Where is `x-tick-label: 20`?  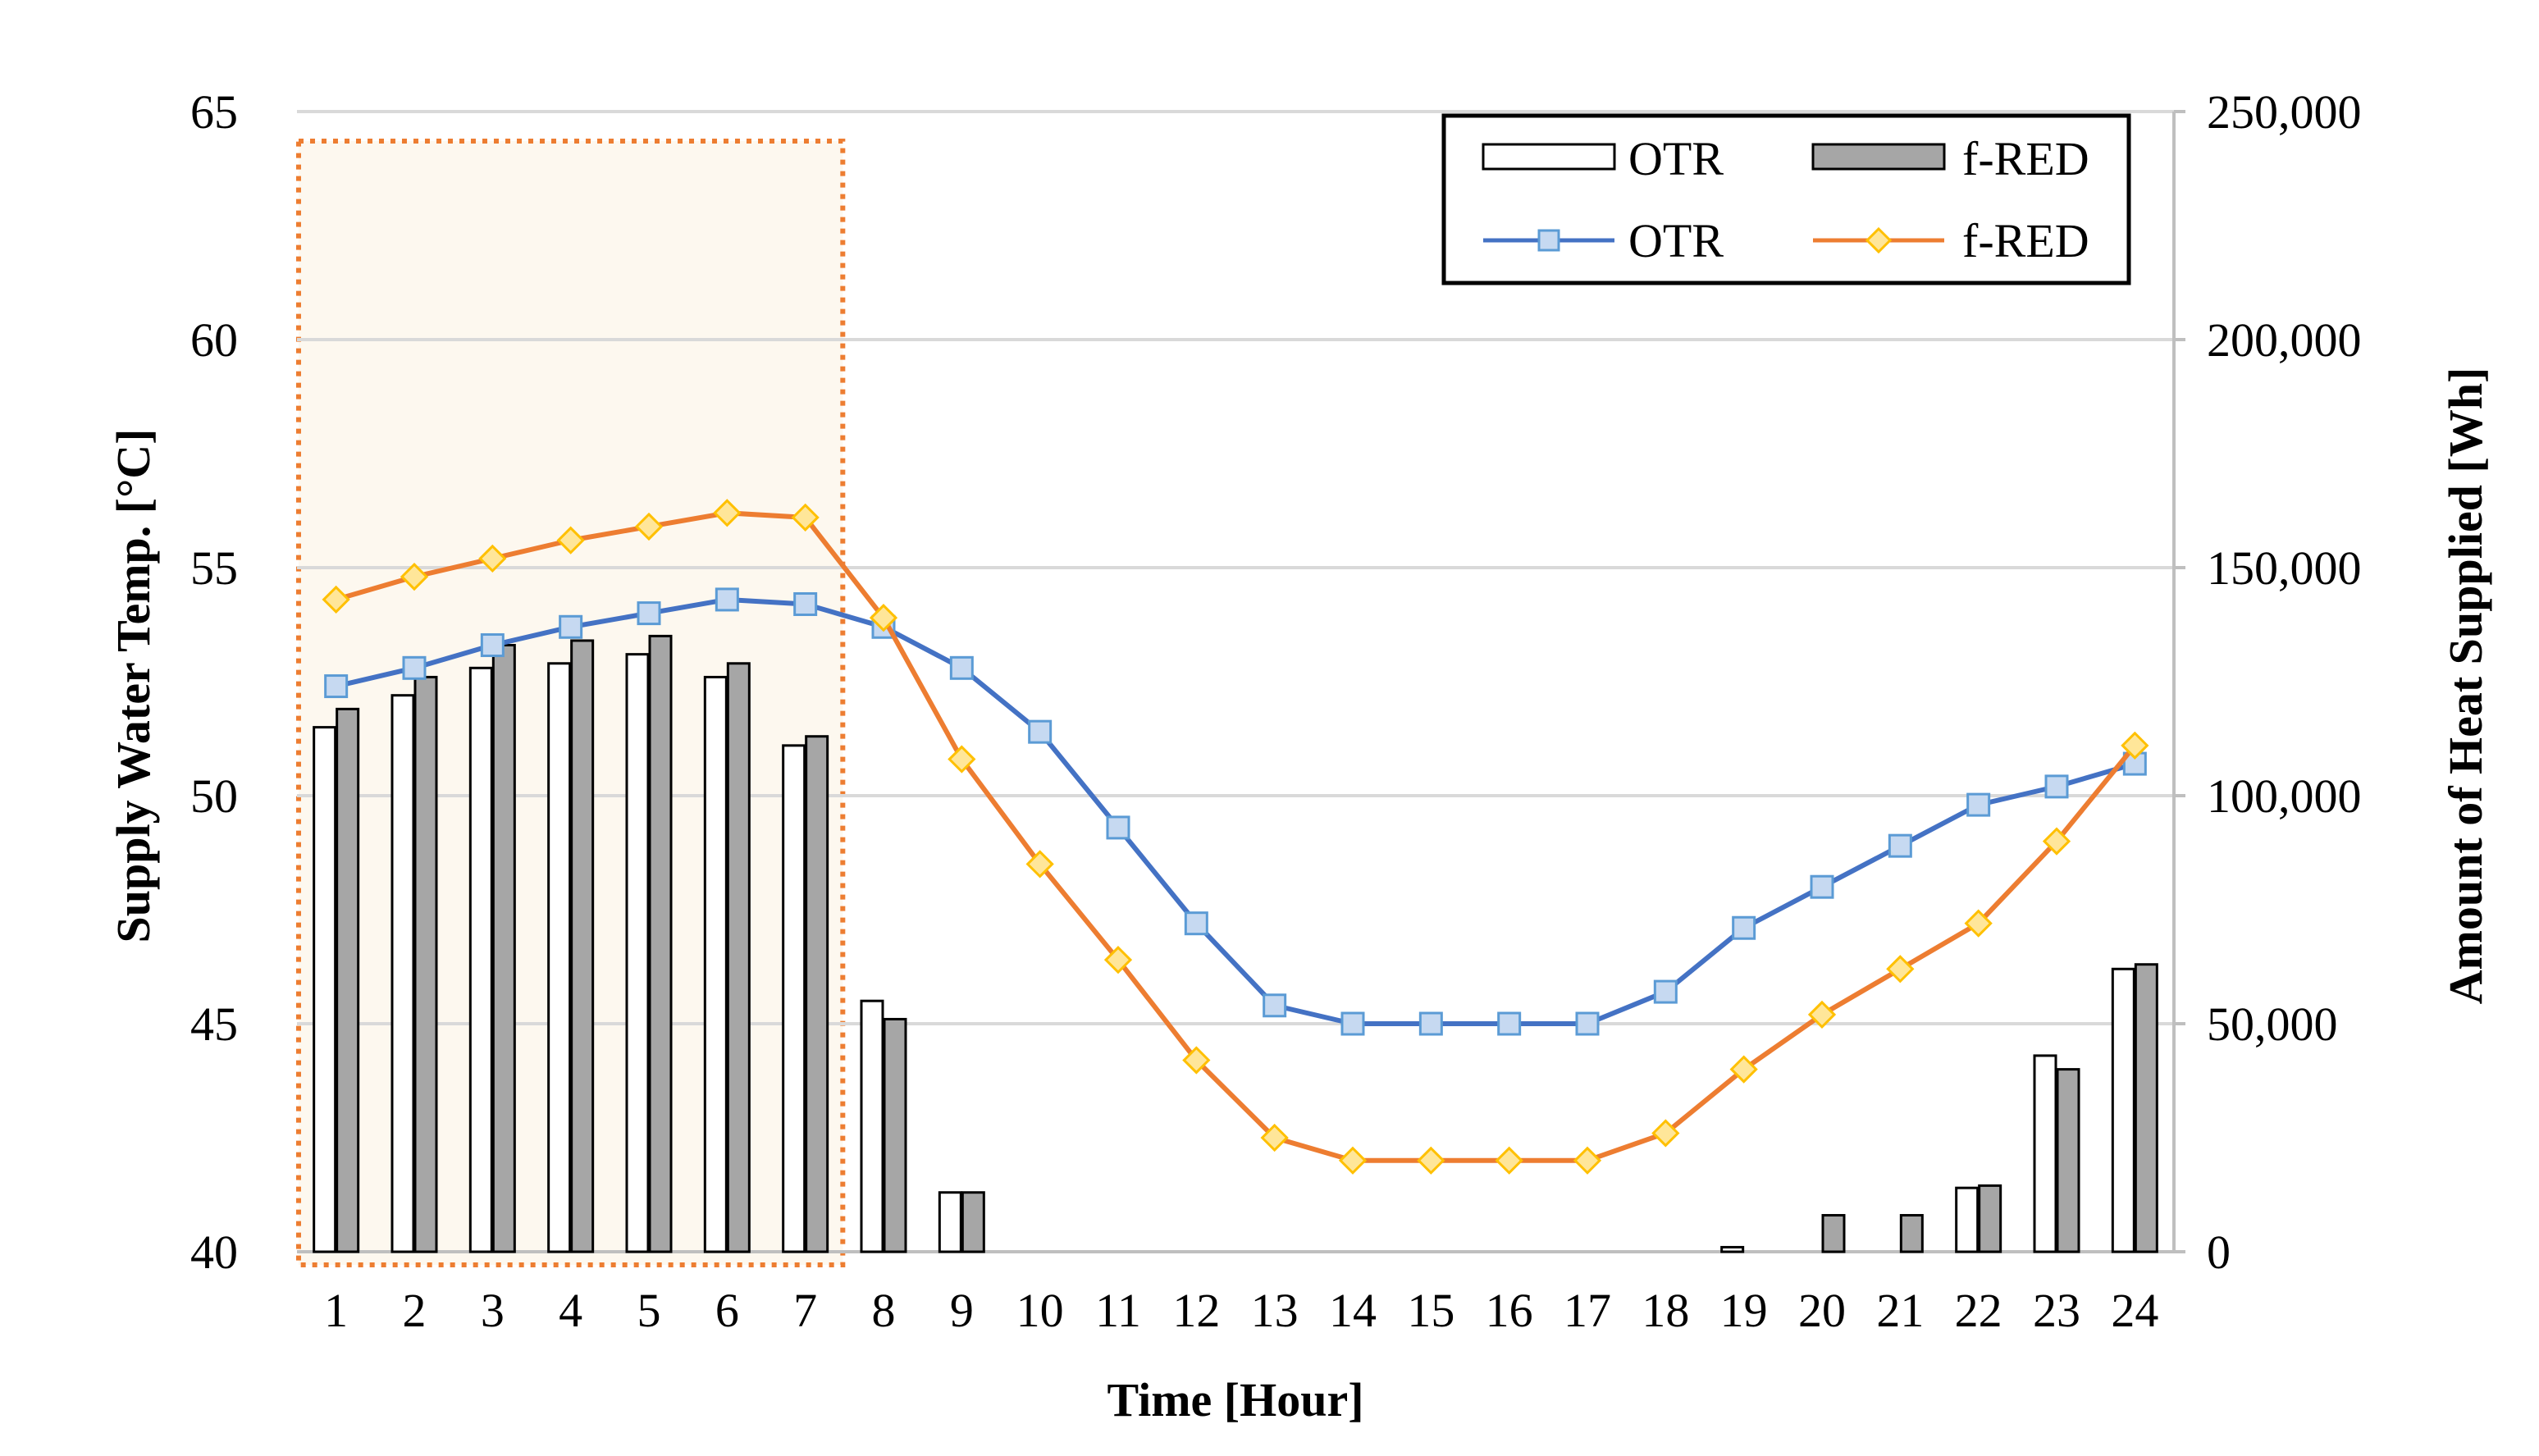 x-tick-label: 20 is located at coordinates (1822, 1310).